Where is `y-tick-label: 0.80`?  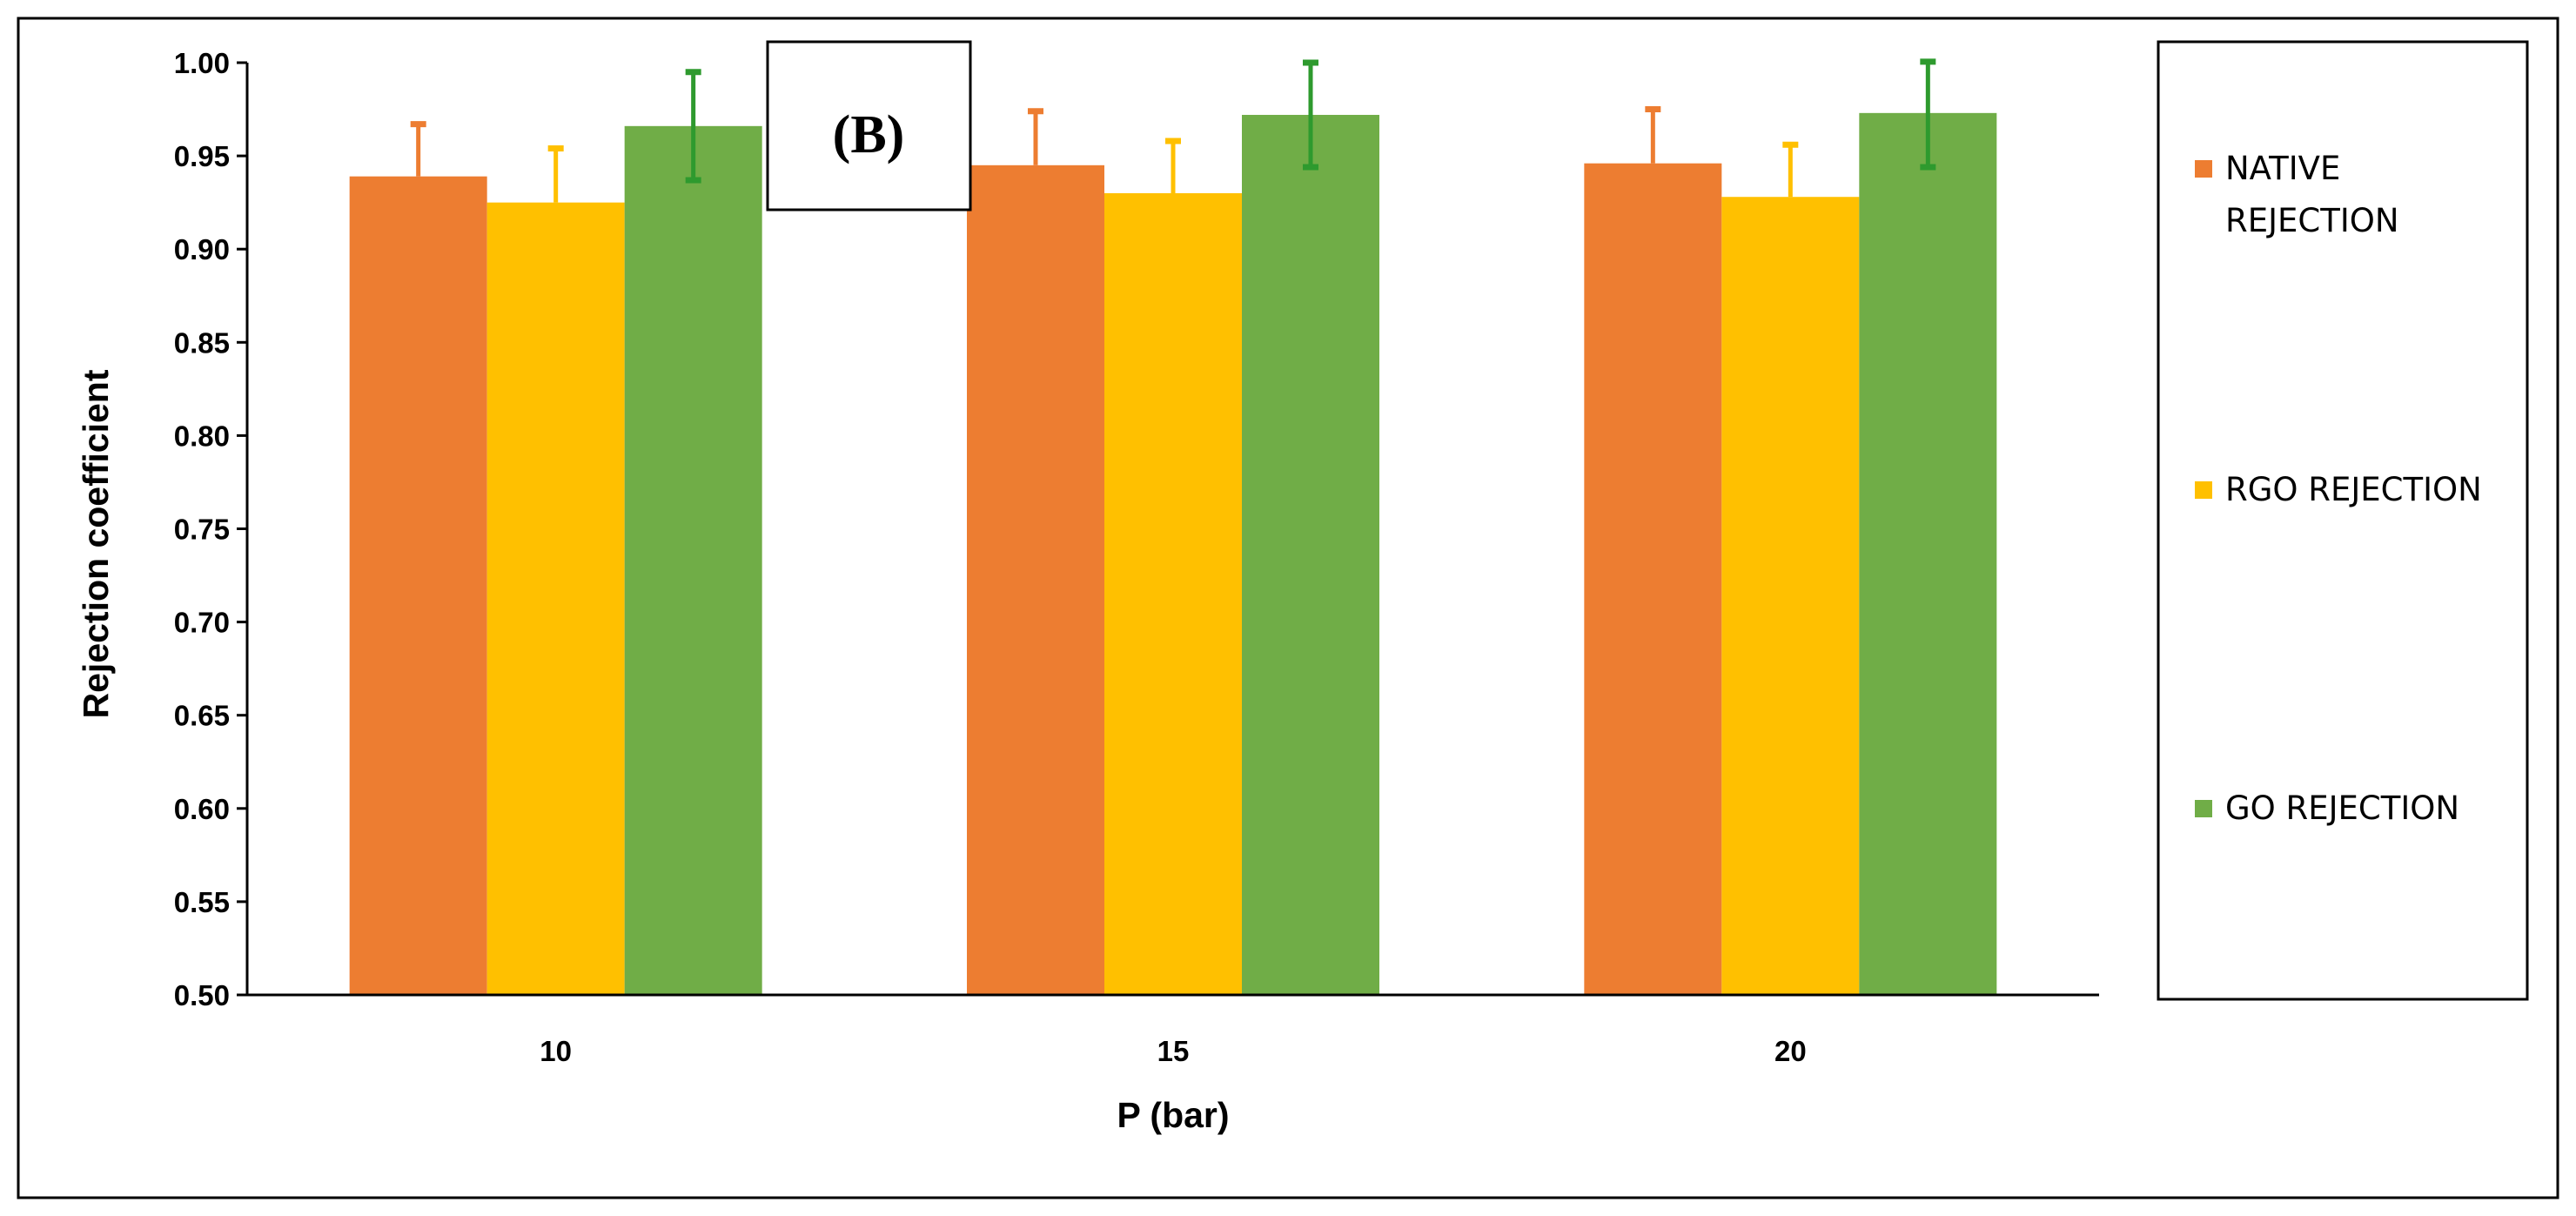
y-tick-label: 0.80 is located at coordinates (202, 436).